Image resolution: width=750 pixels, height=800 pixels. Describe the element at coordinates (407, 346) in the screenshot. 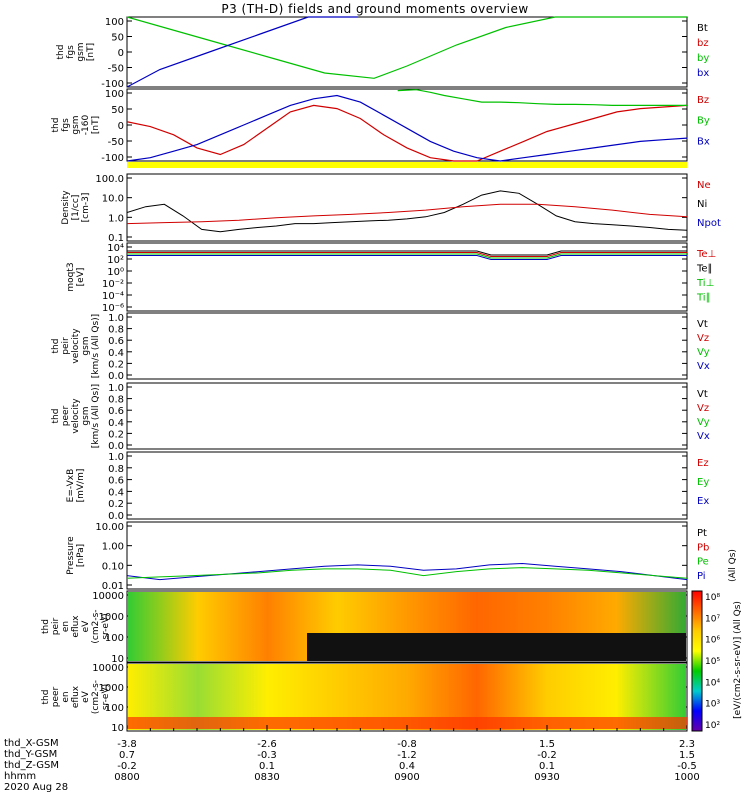

I see `panel-5-frame` at that location.